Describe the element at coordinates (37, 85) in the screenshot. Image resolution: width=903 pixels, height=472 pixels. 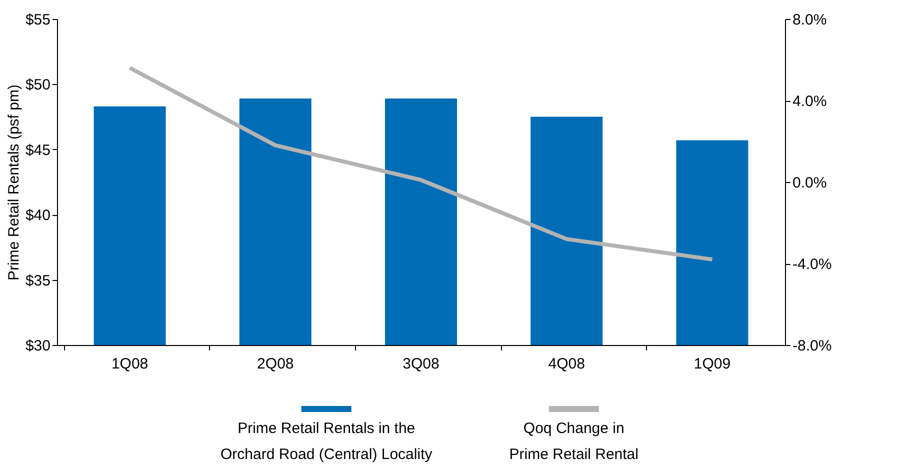
I see `y-tick-label: $50` at that location.